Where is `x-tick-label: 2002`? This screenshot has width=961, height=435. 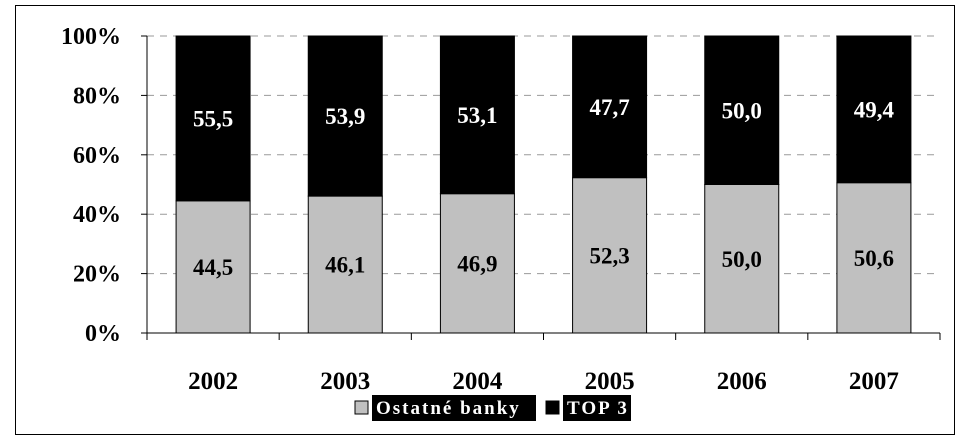 x-tick-label: 2002 is located at coordinates (213, 381).